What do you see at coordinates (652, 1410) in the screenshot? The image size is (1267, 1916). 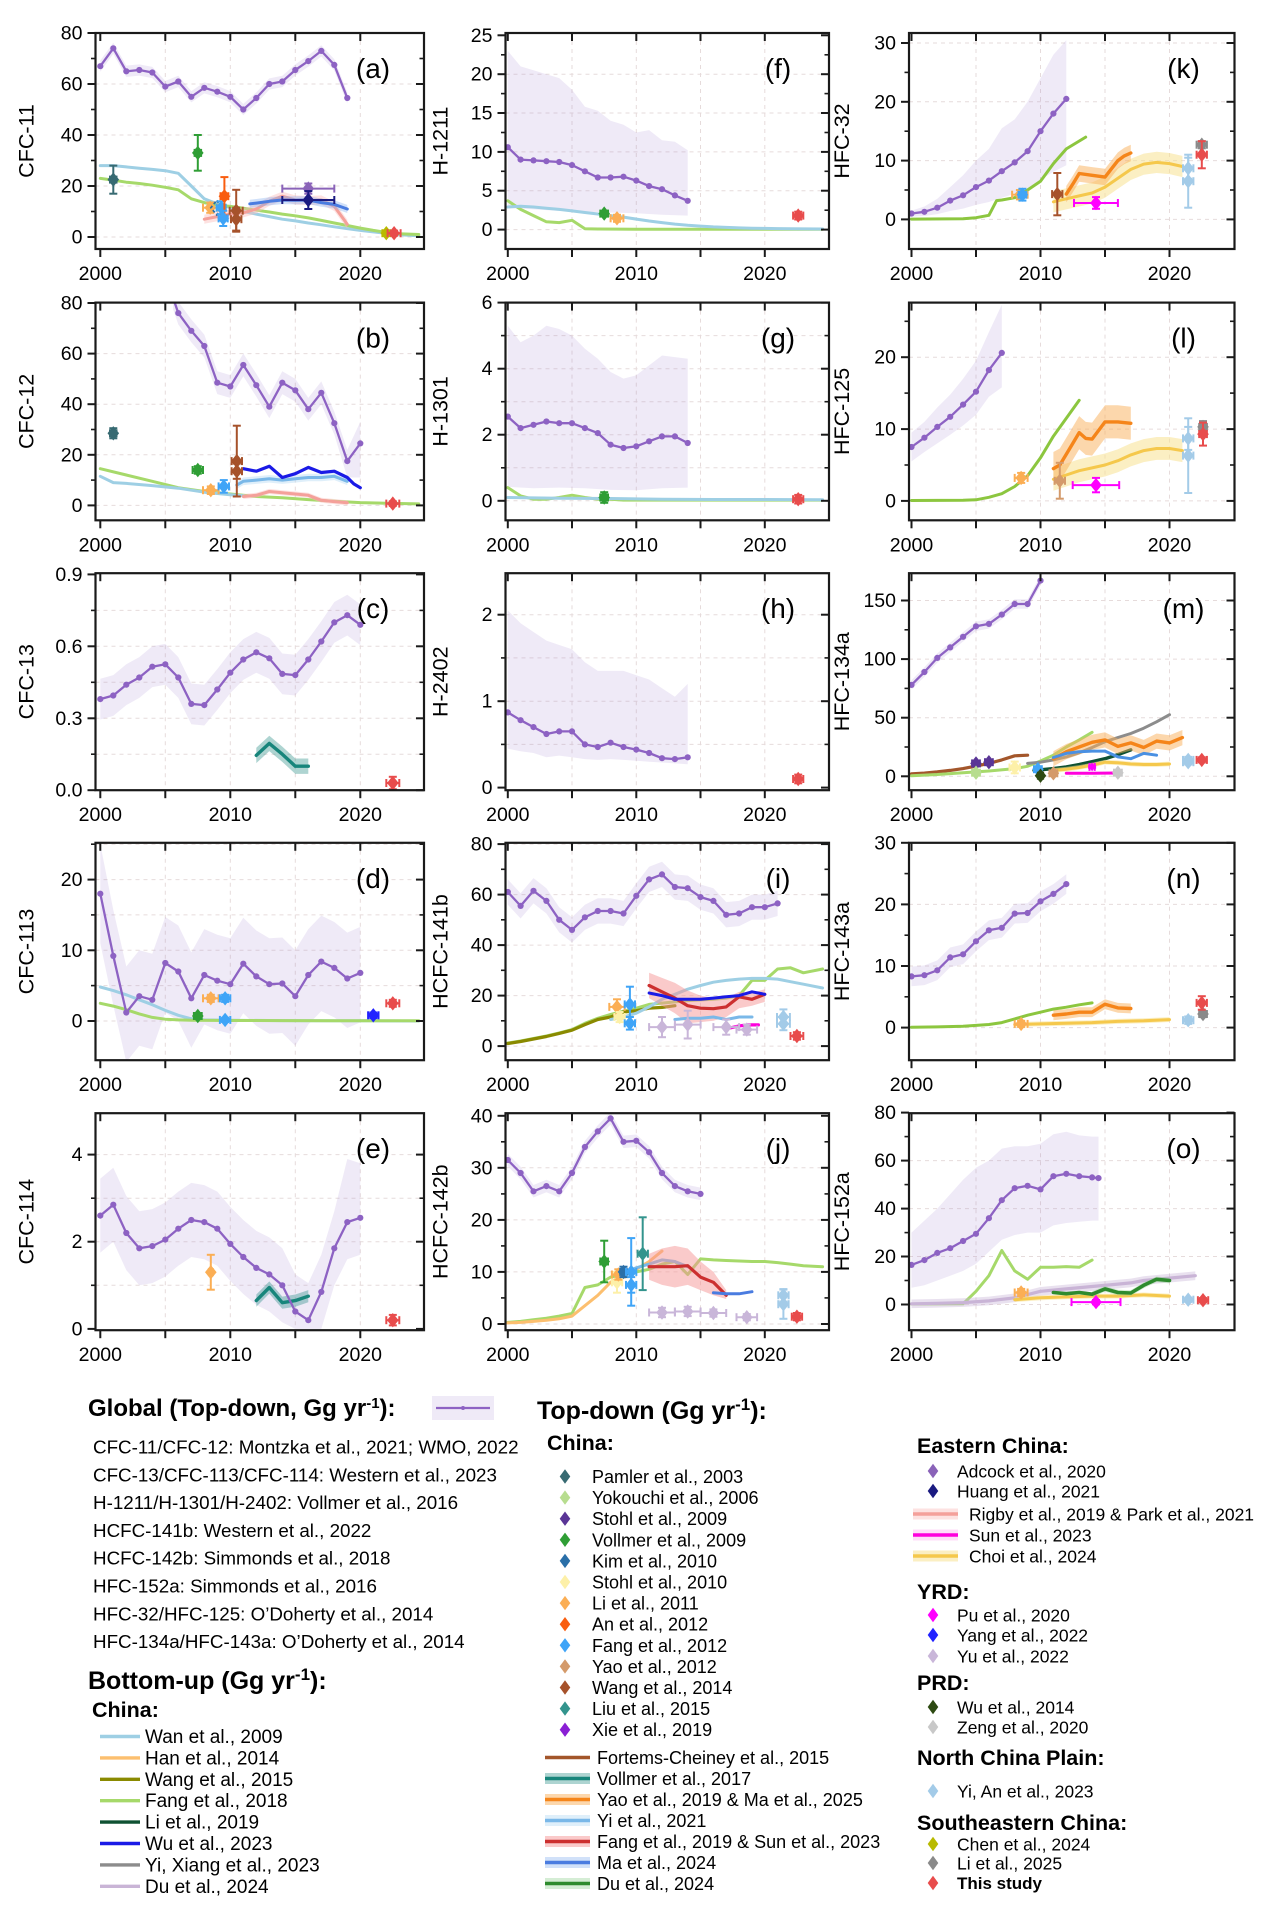 I see `svg-text: Top-down (Gg yr-1):` at bounding box center [652, 1410].